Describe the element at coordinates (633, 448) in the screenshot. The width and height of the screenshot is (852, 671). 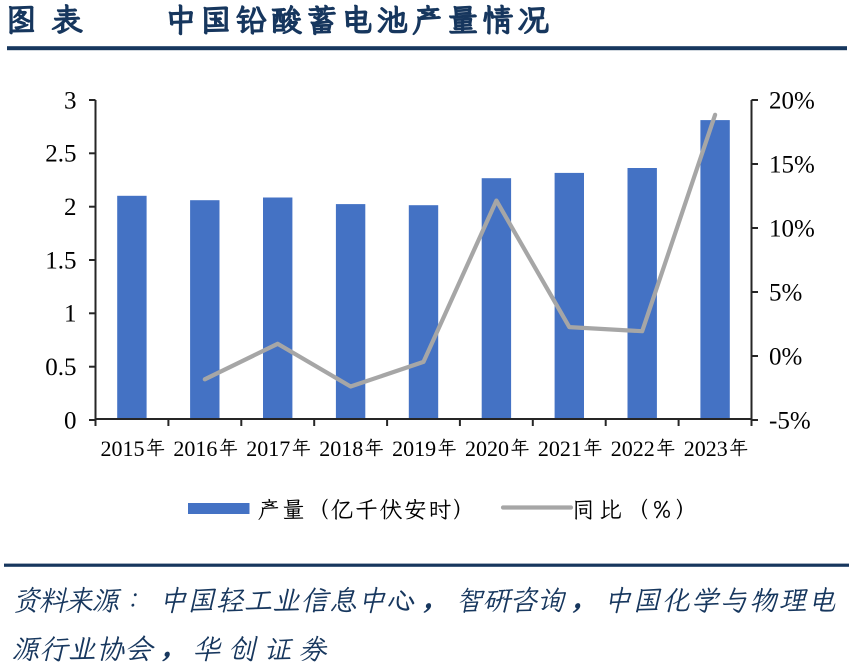
I see `svg-text: 2022` at that location.